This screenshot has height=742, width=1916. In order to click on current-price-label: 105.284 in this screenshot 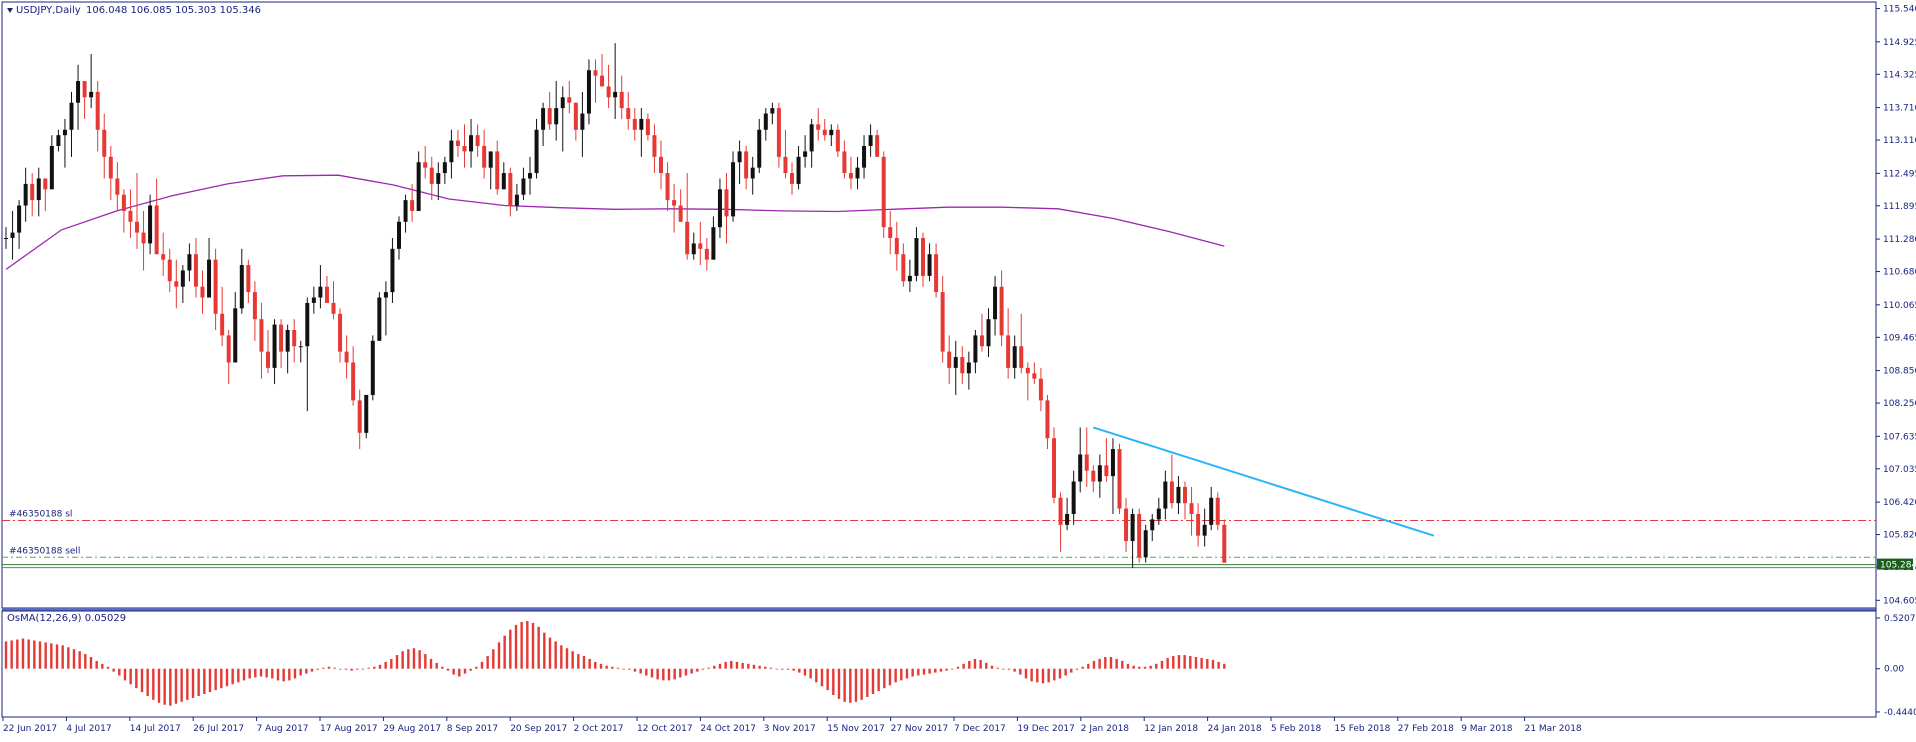, I will do `click(1898, 566)`.